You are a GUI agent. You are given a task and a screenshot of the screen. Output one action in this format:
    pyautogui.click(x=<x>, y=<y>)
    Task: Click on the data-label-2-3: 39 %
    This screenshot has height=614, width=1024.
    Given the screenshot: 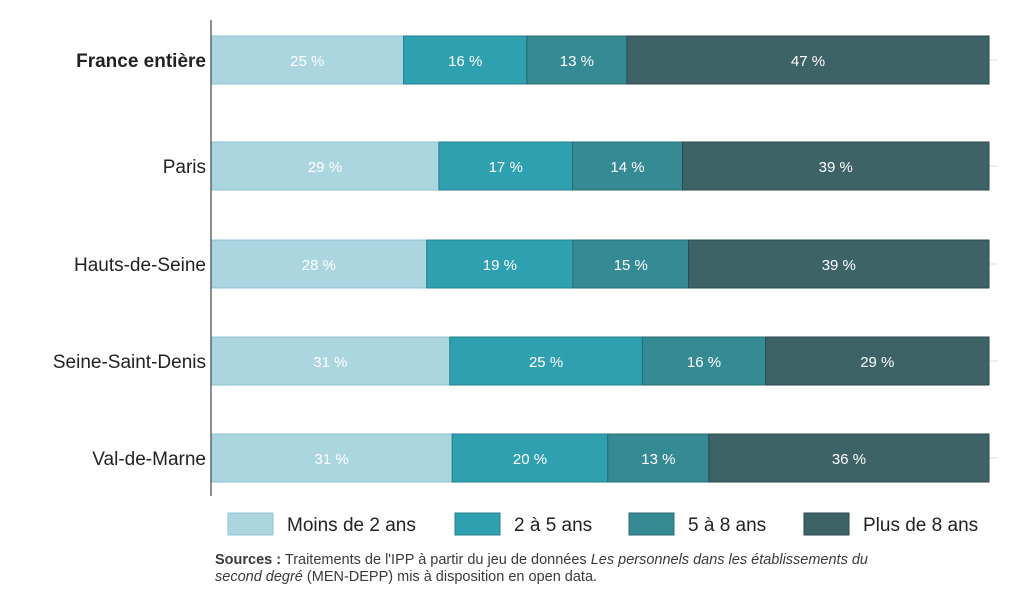 What is the action you would take?
    pyautogui.click(x=839, y=265)
    